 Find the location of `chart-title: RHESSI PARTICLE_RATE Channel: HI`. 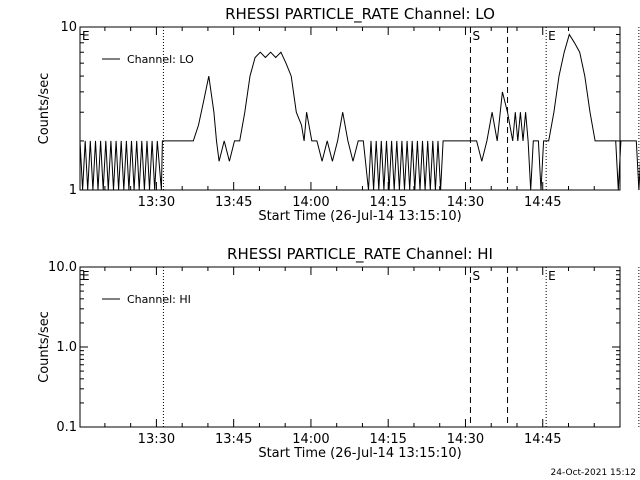

chart-title: RHESSI PARTICLE_RATE Channel: HI is located at coordinates (360, 254).